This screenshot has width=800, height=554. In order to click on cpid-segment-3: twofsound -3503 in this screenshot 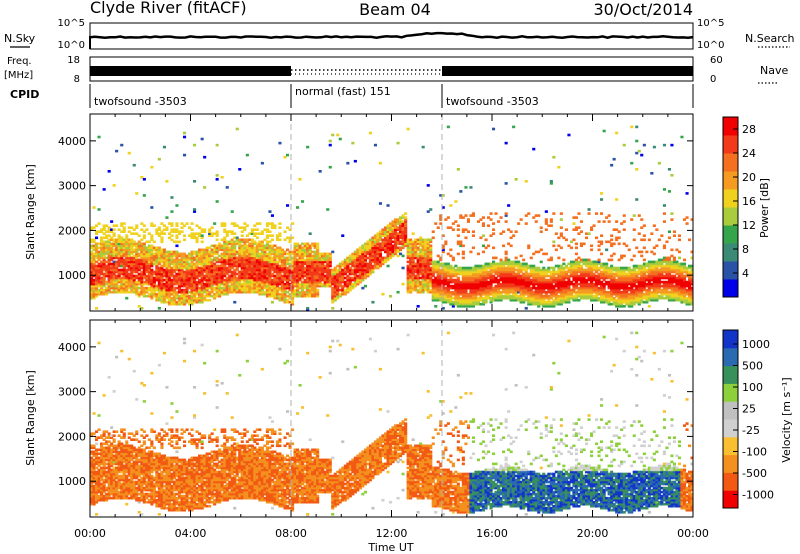, I will do `click(492, 101)`.